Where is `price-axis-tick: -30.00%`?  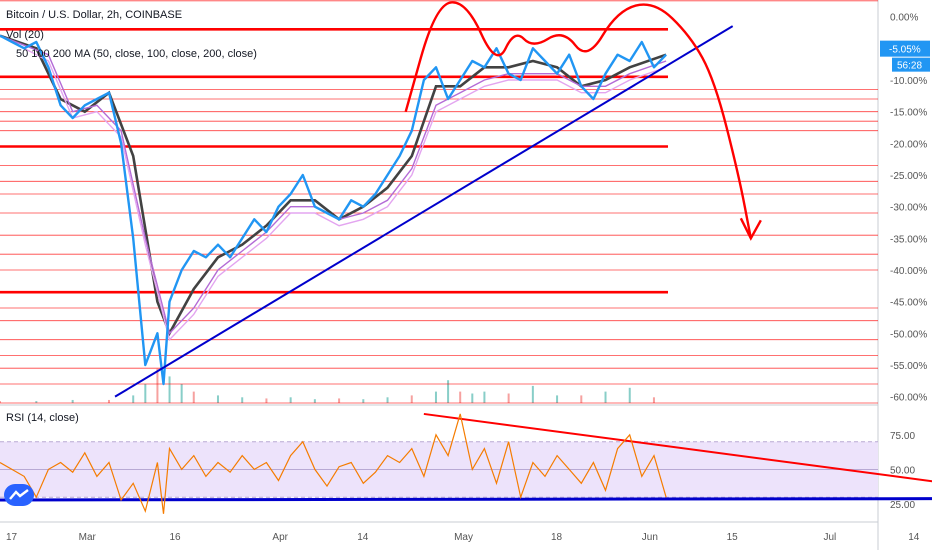 price-axis-tick: -30.00% is located at coordinates (908, 208).